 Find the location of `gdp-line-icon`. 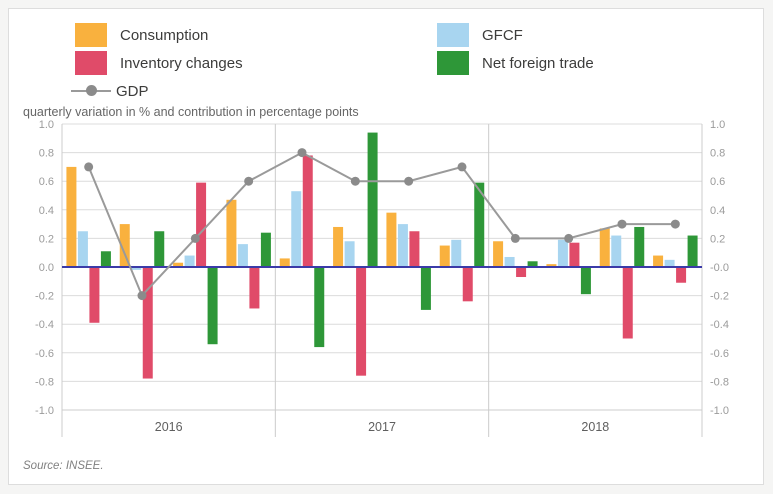

gdp-line-icon is located at coordinates (91, 91).